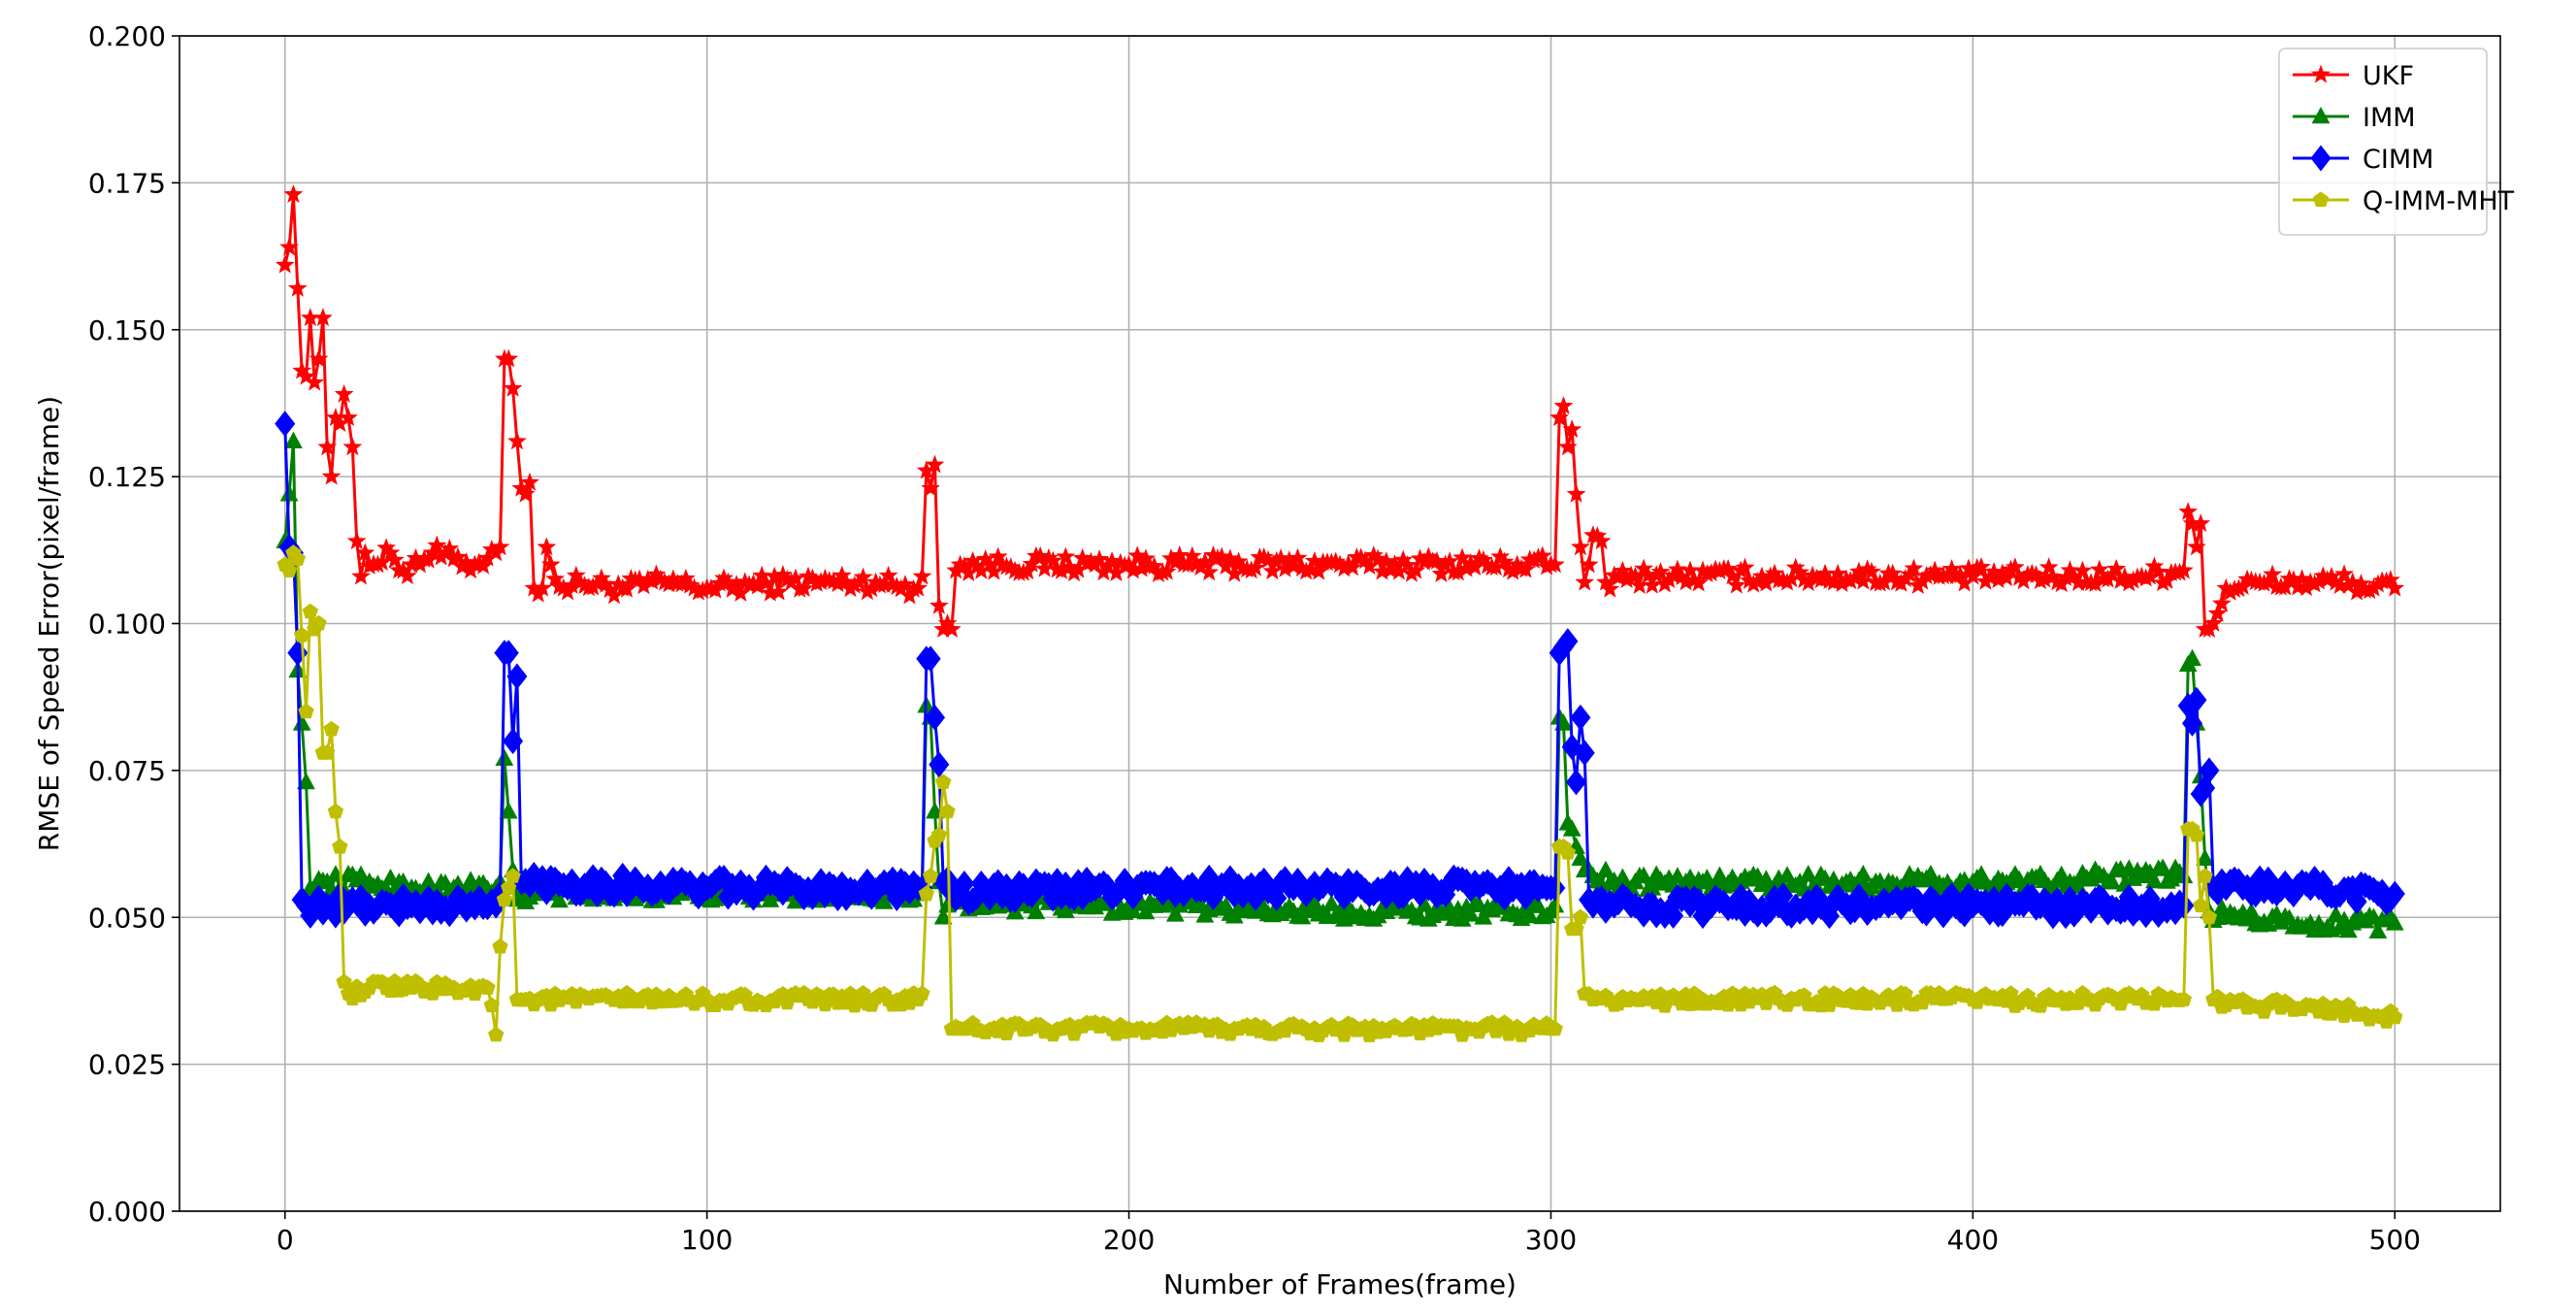 The height and width of the screenshot is (1316, 2576). I want to click on y-axis-title: RMSE of Speed Error(pixel/frame), so click(49, 623).